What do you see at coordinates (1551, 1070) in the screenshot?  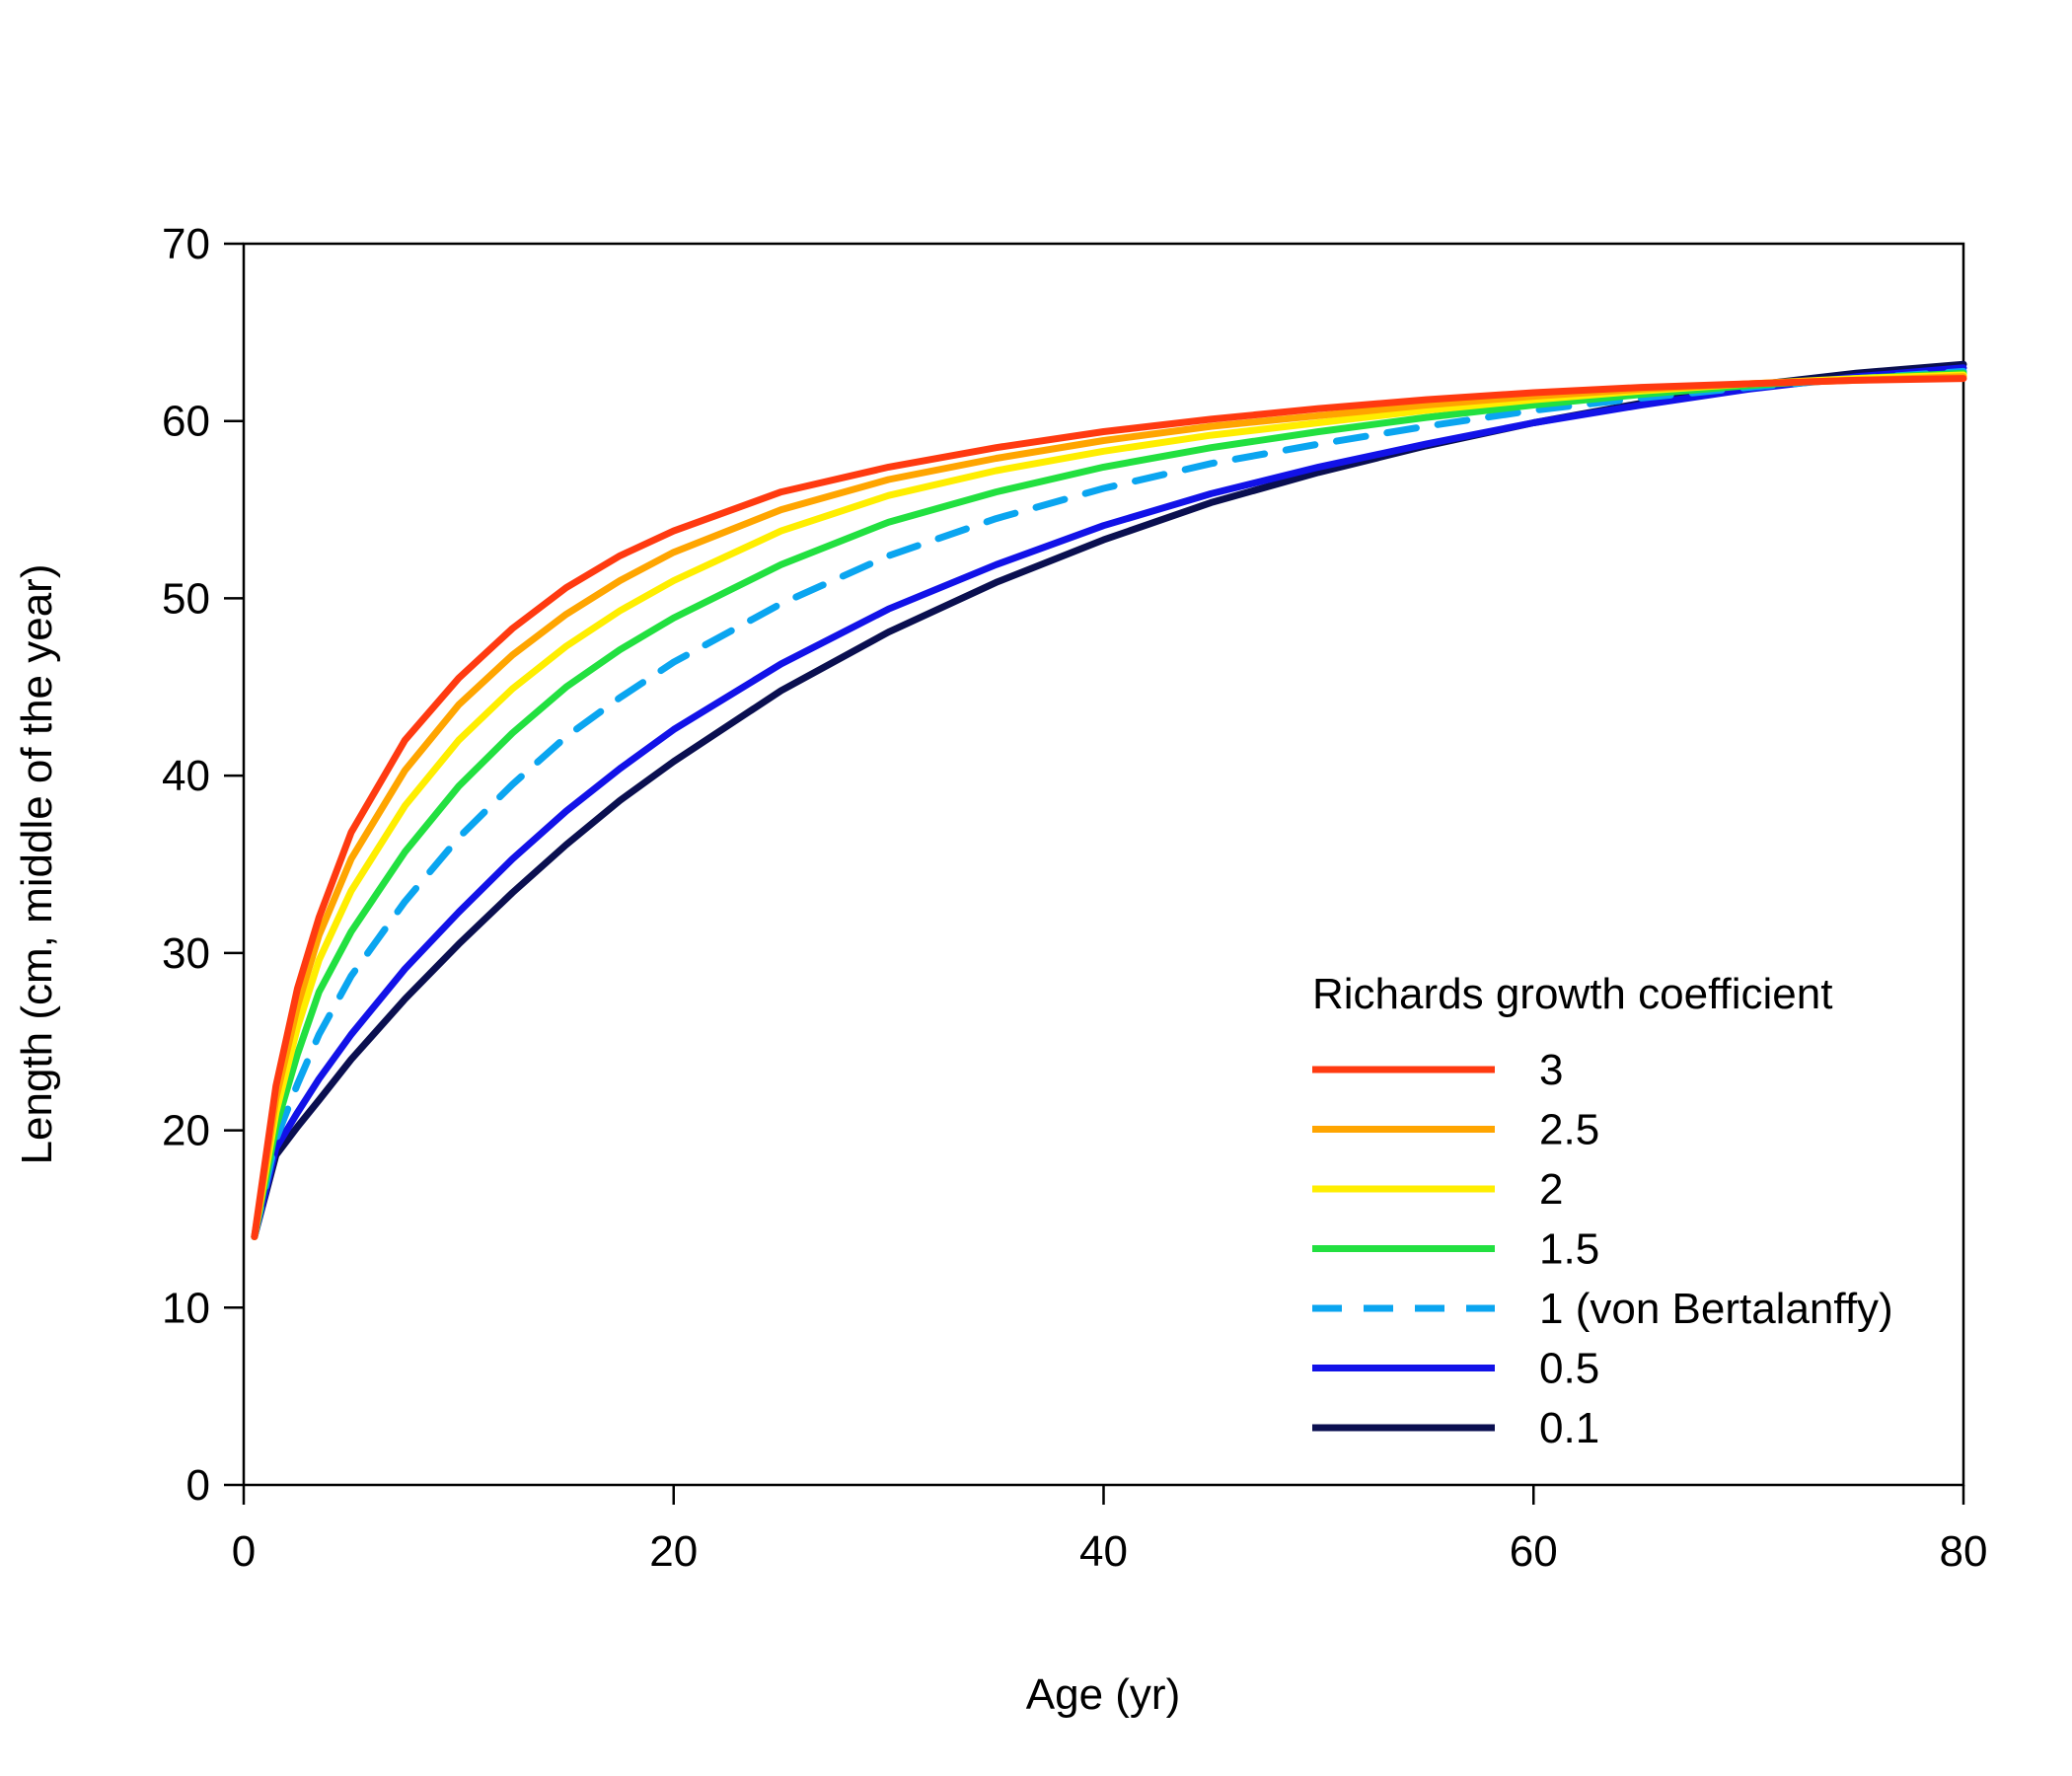 I see `legend-label: 3` at bounding box center [1551, 1070].